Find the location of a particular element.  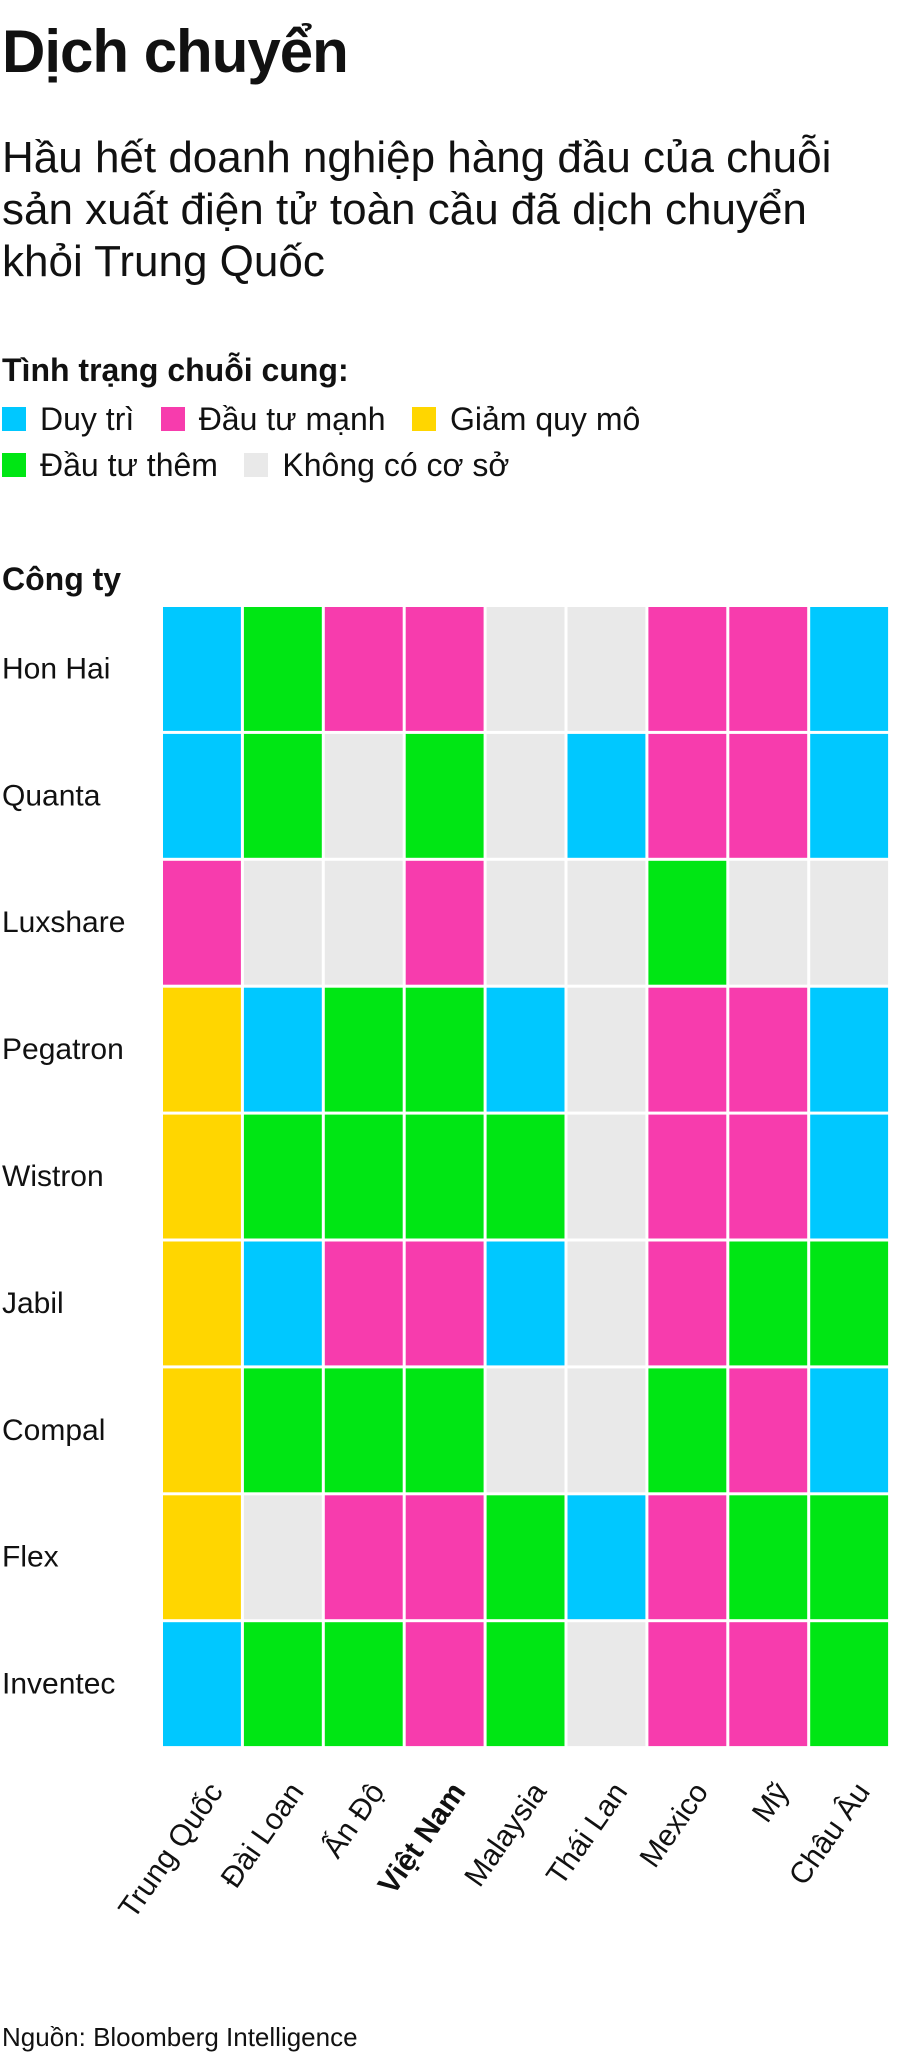

column-label: Đài Loan is located at coordinates (263, 1835).